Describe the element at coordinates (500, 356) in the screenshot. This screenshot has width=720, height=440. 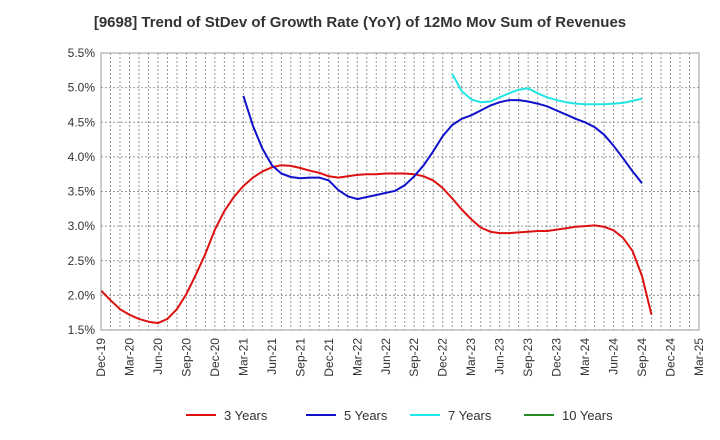
I see `x-tick-label: Jun-23` at that location.